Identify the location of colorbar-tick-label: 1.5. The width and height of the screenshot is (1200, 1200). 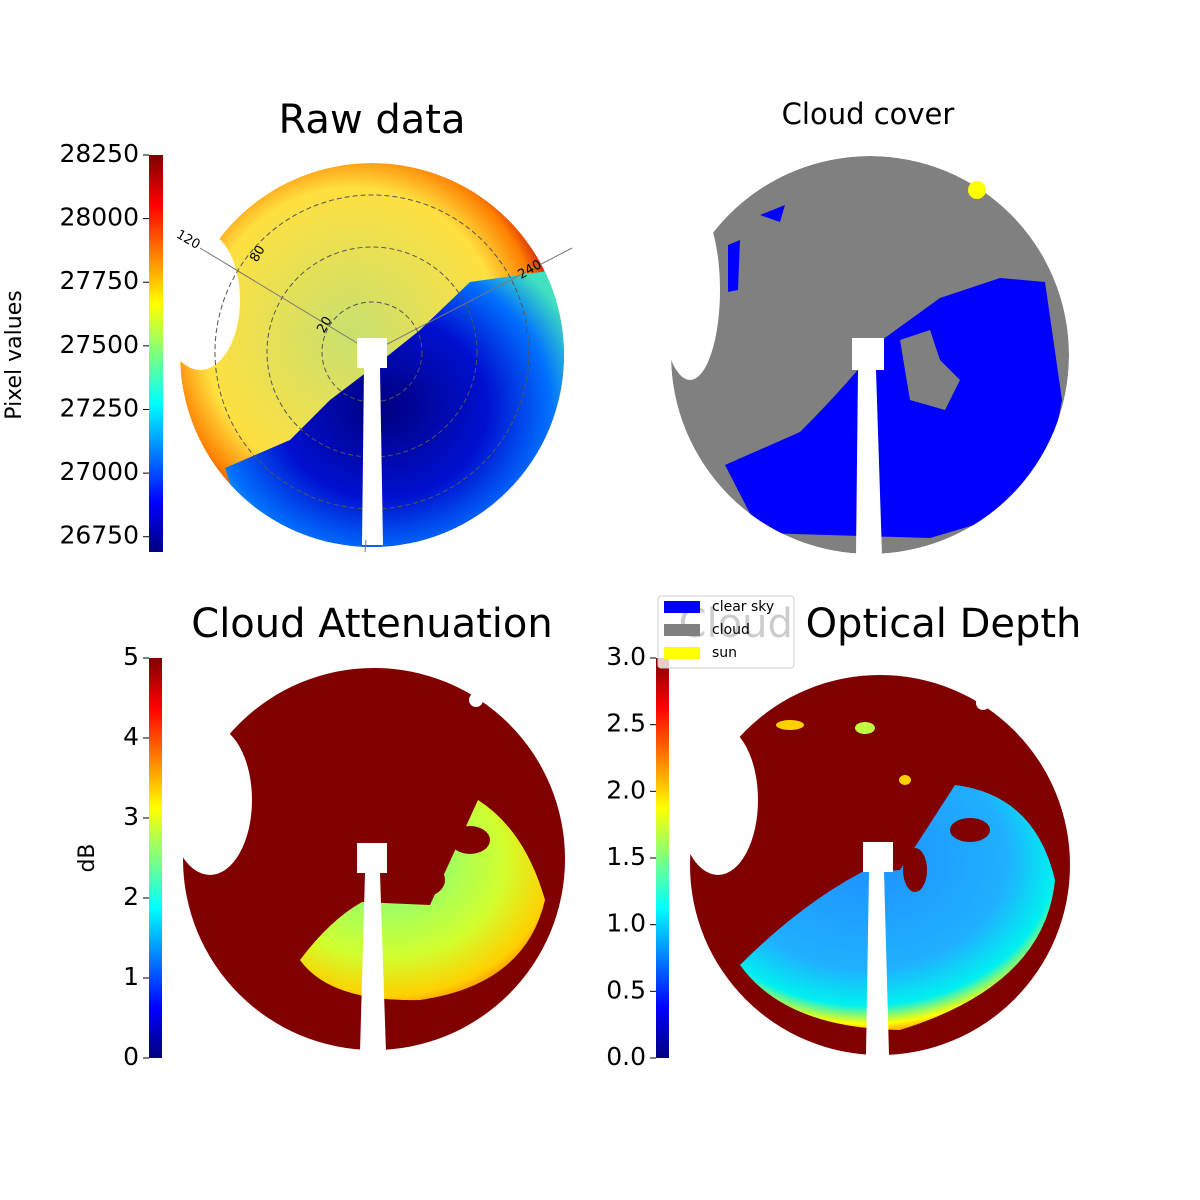
(626, 856).